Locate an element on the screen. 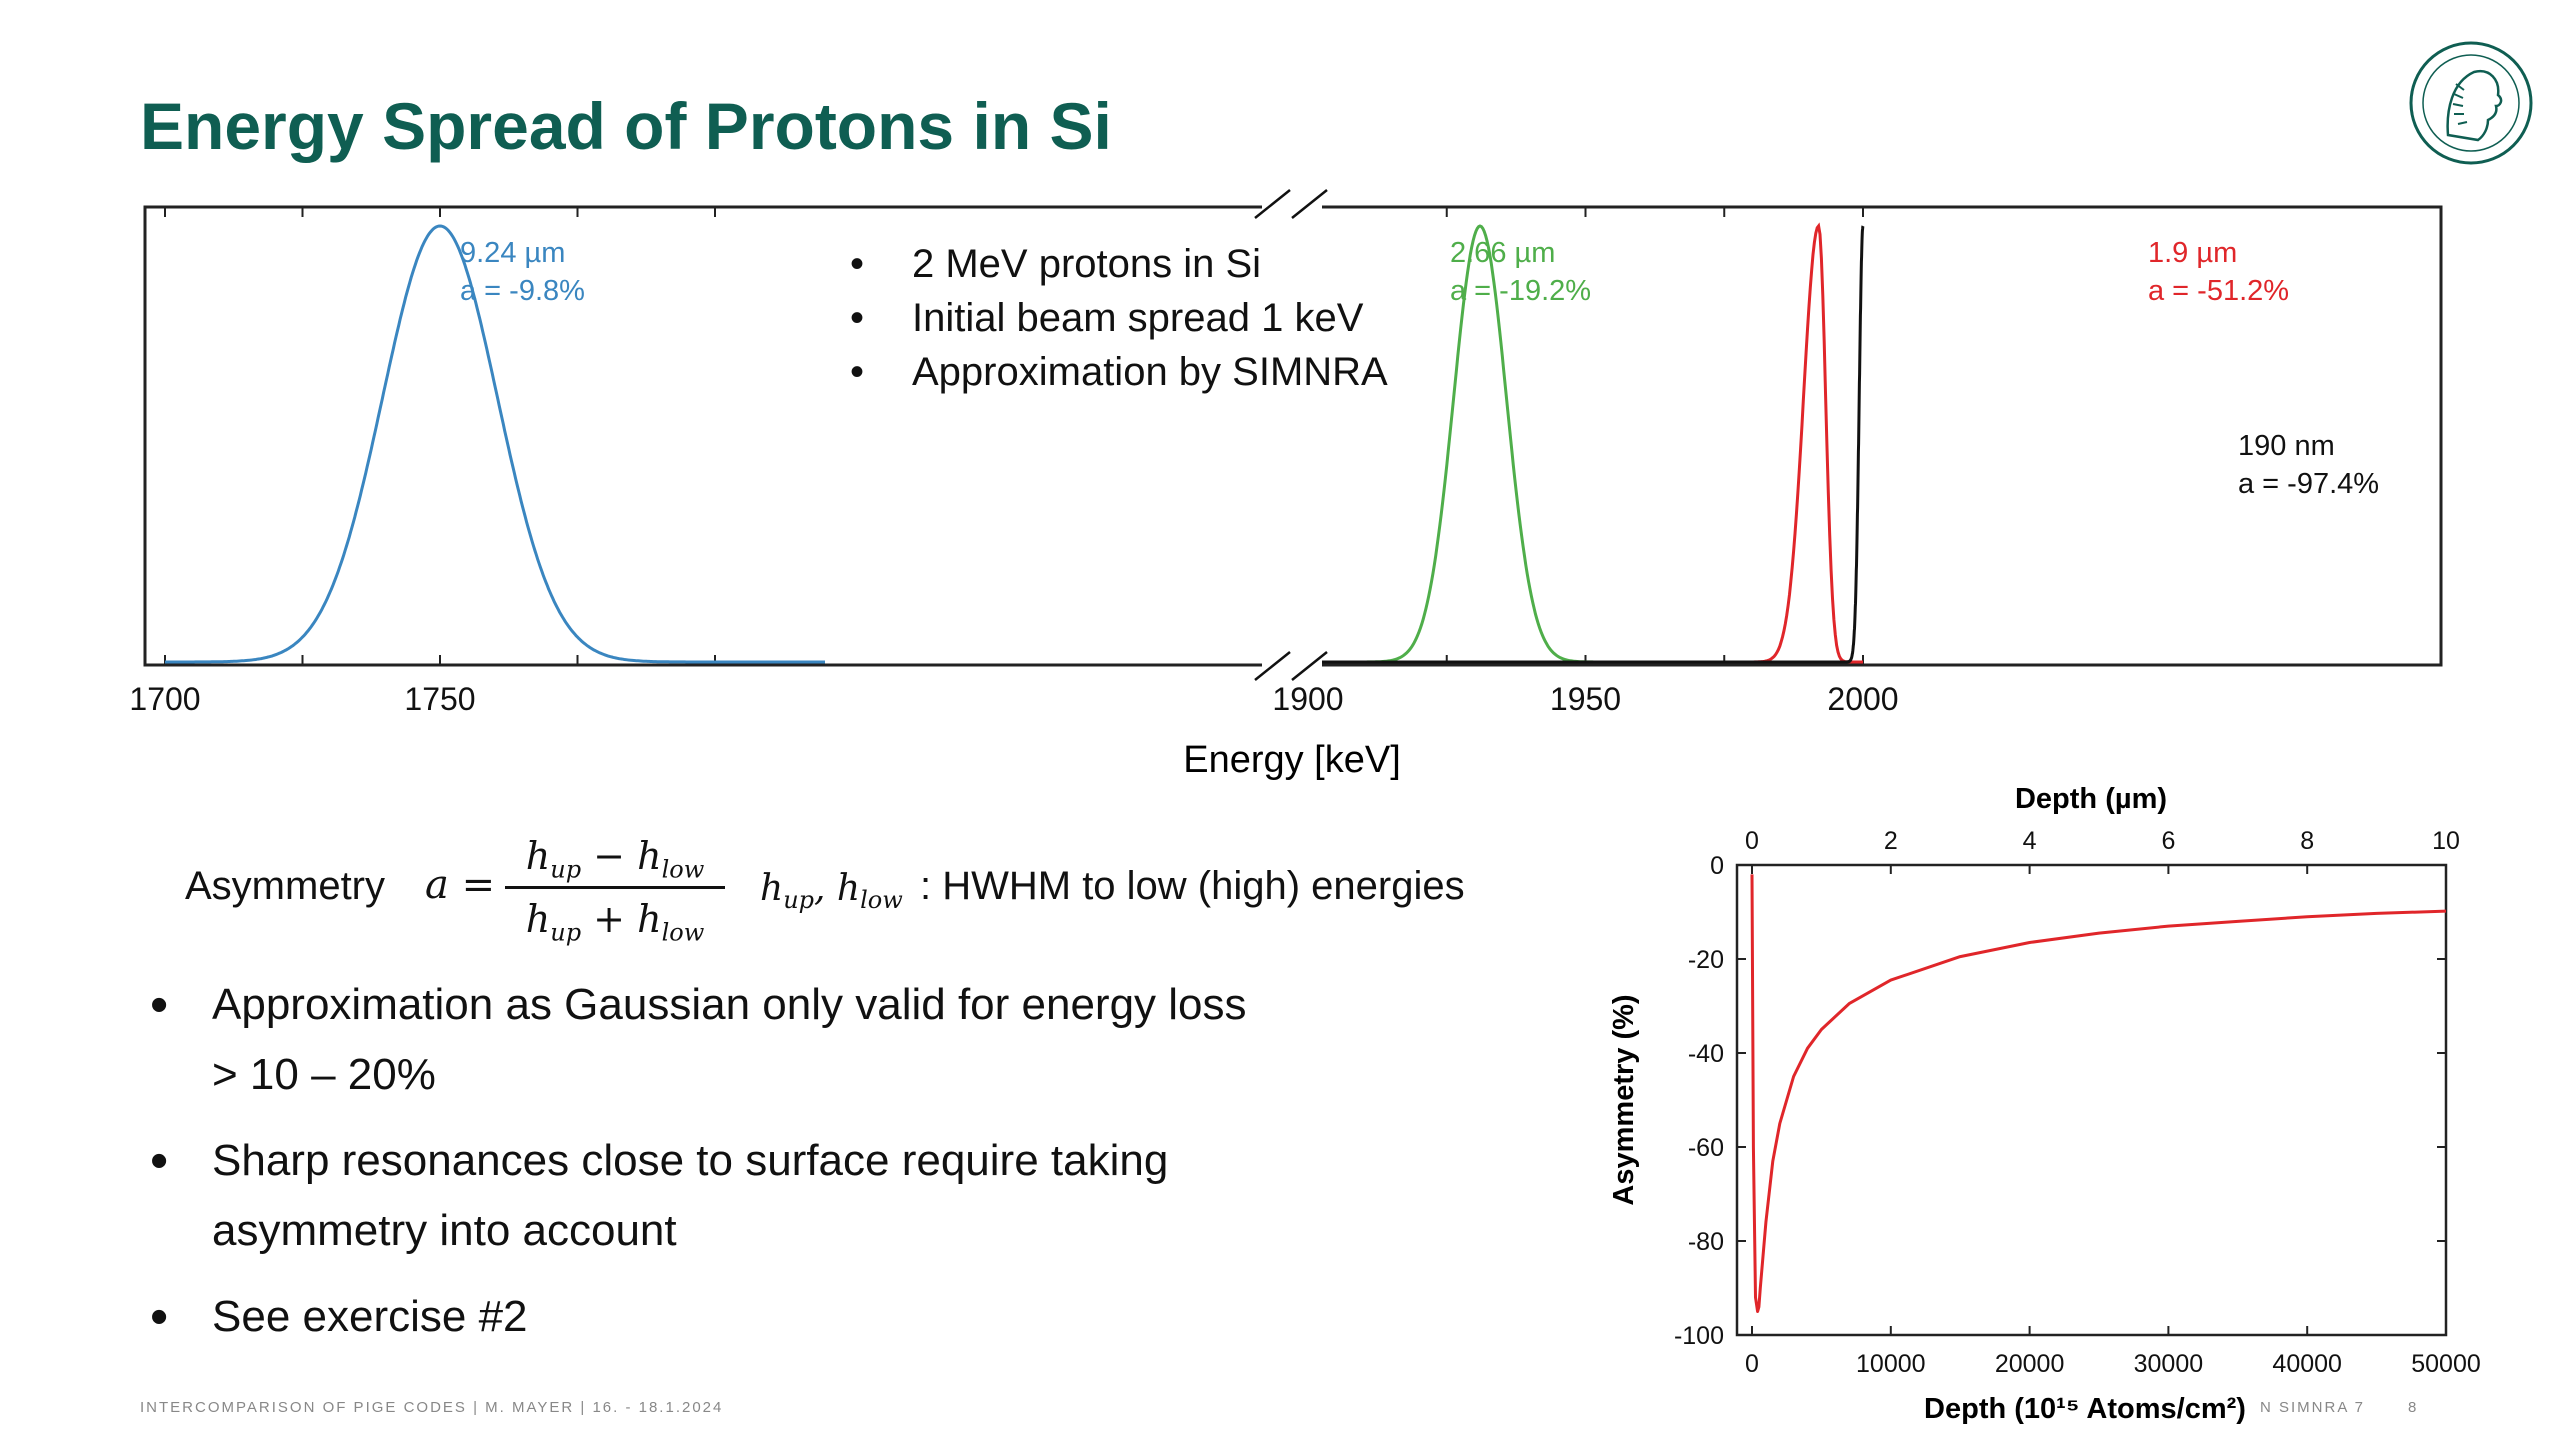 The height and width of the screenshot is (1440, 2560). annotation-depth: 2.66 µm is located at coordinates (1502, 253).